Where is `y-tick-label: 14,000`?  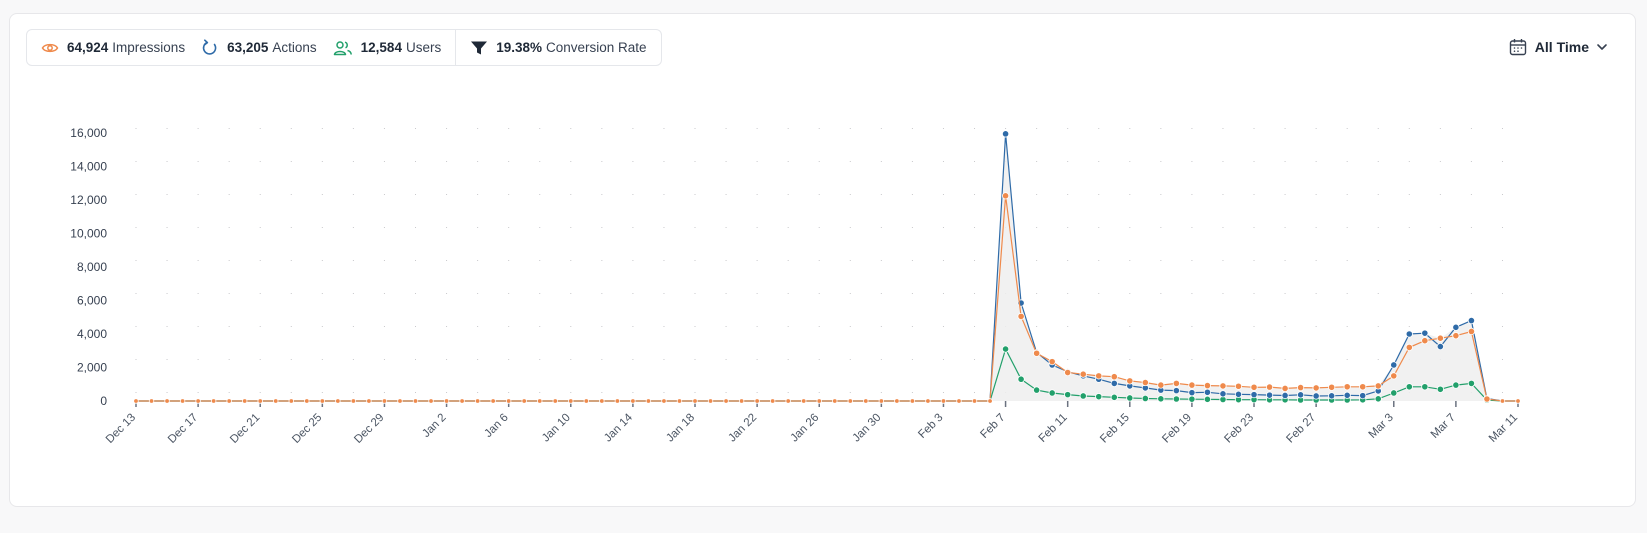
y-tick-label: 14,000 is located at coordinates (88, 167).